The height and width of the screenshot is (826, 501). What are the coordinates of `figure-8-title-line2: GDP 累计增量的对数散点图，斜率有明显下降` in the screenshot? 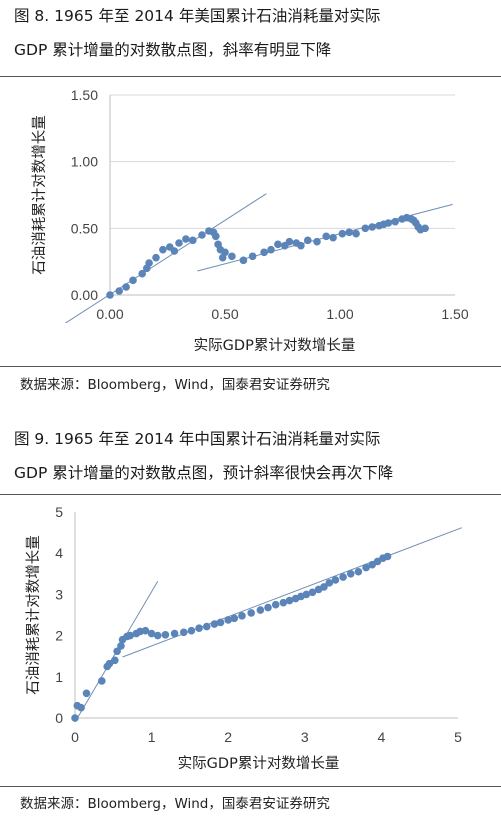 It's located at (173, 50).